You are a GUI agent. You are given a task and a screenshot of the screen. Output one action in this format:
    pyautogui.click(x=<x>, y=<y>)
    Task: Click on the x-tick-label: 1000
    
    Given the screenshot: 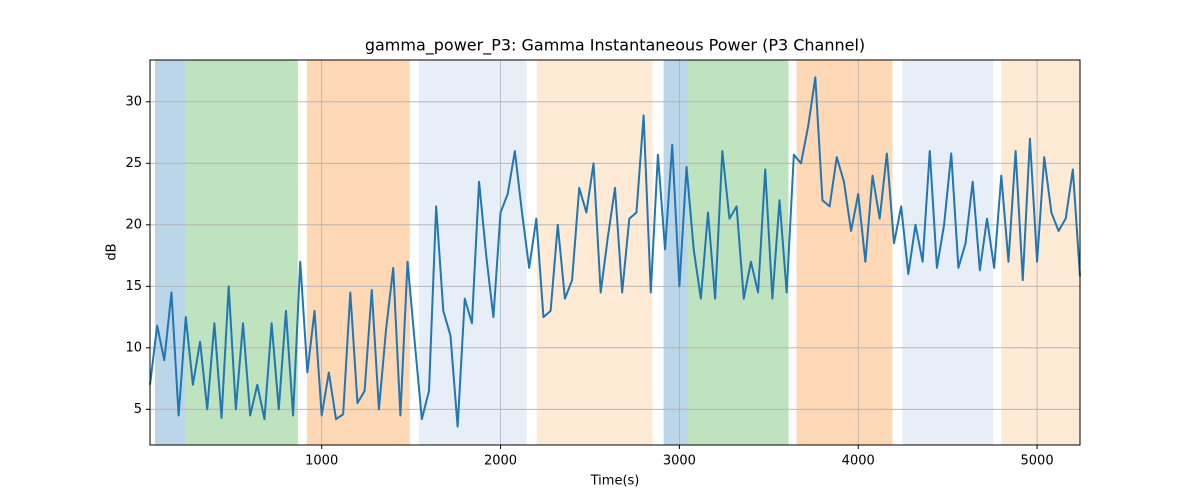 What is the action you would take?
    pyautogui.click(x=321, y=461)
    